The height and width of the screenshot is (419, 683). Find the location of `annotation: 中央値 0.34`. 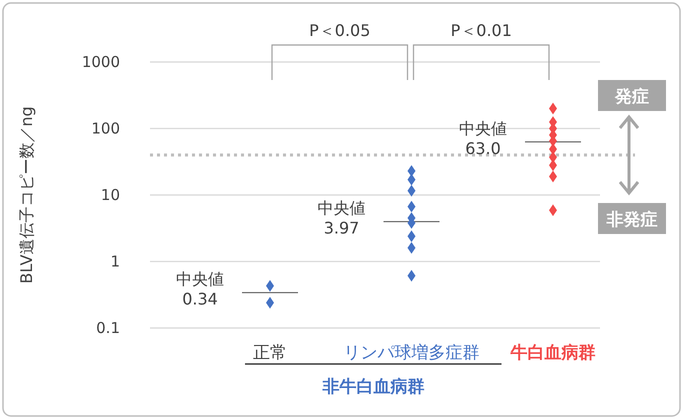

annotation: 中央値 0.34 is located at coordinates (200, 289).